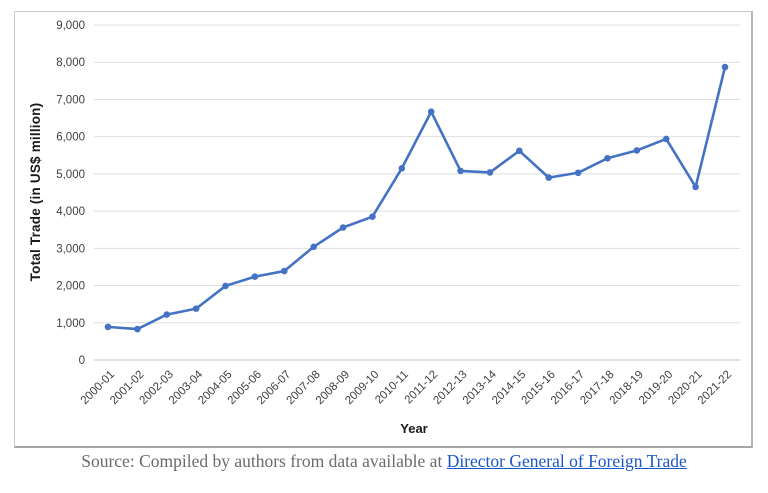 This screenshot has height=493, width=768. I want to click on source-link: Director General of Foreign Trade, so click(566, 461).